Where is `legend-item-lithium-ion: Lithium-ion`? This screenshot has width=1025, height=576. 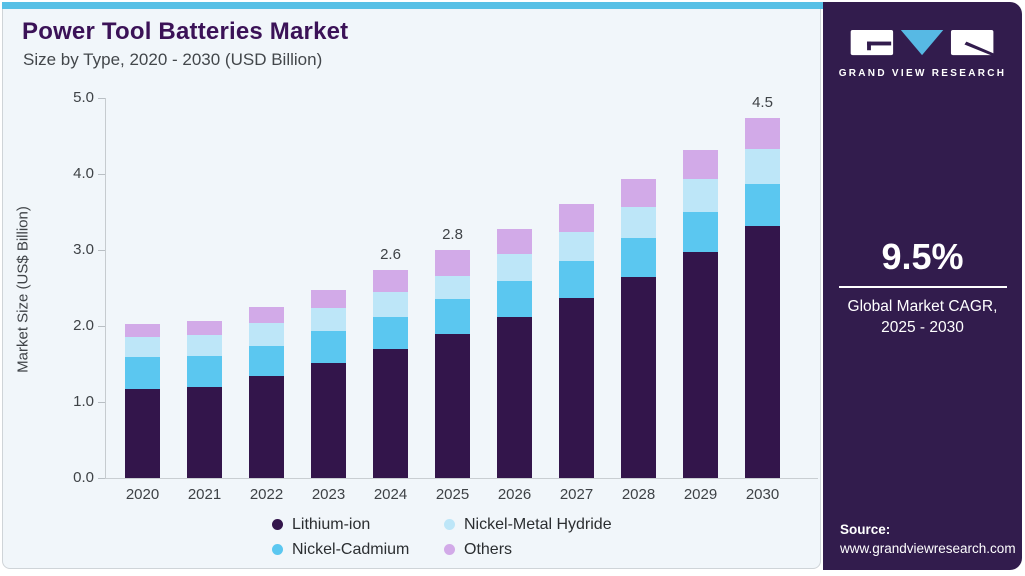
legend-item-lithium-ion: Lithium-ion is located at coordinates (358, 524).